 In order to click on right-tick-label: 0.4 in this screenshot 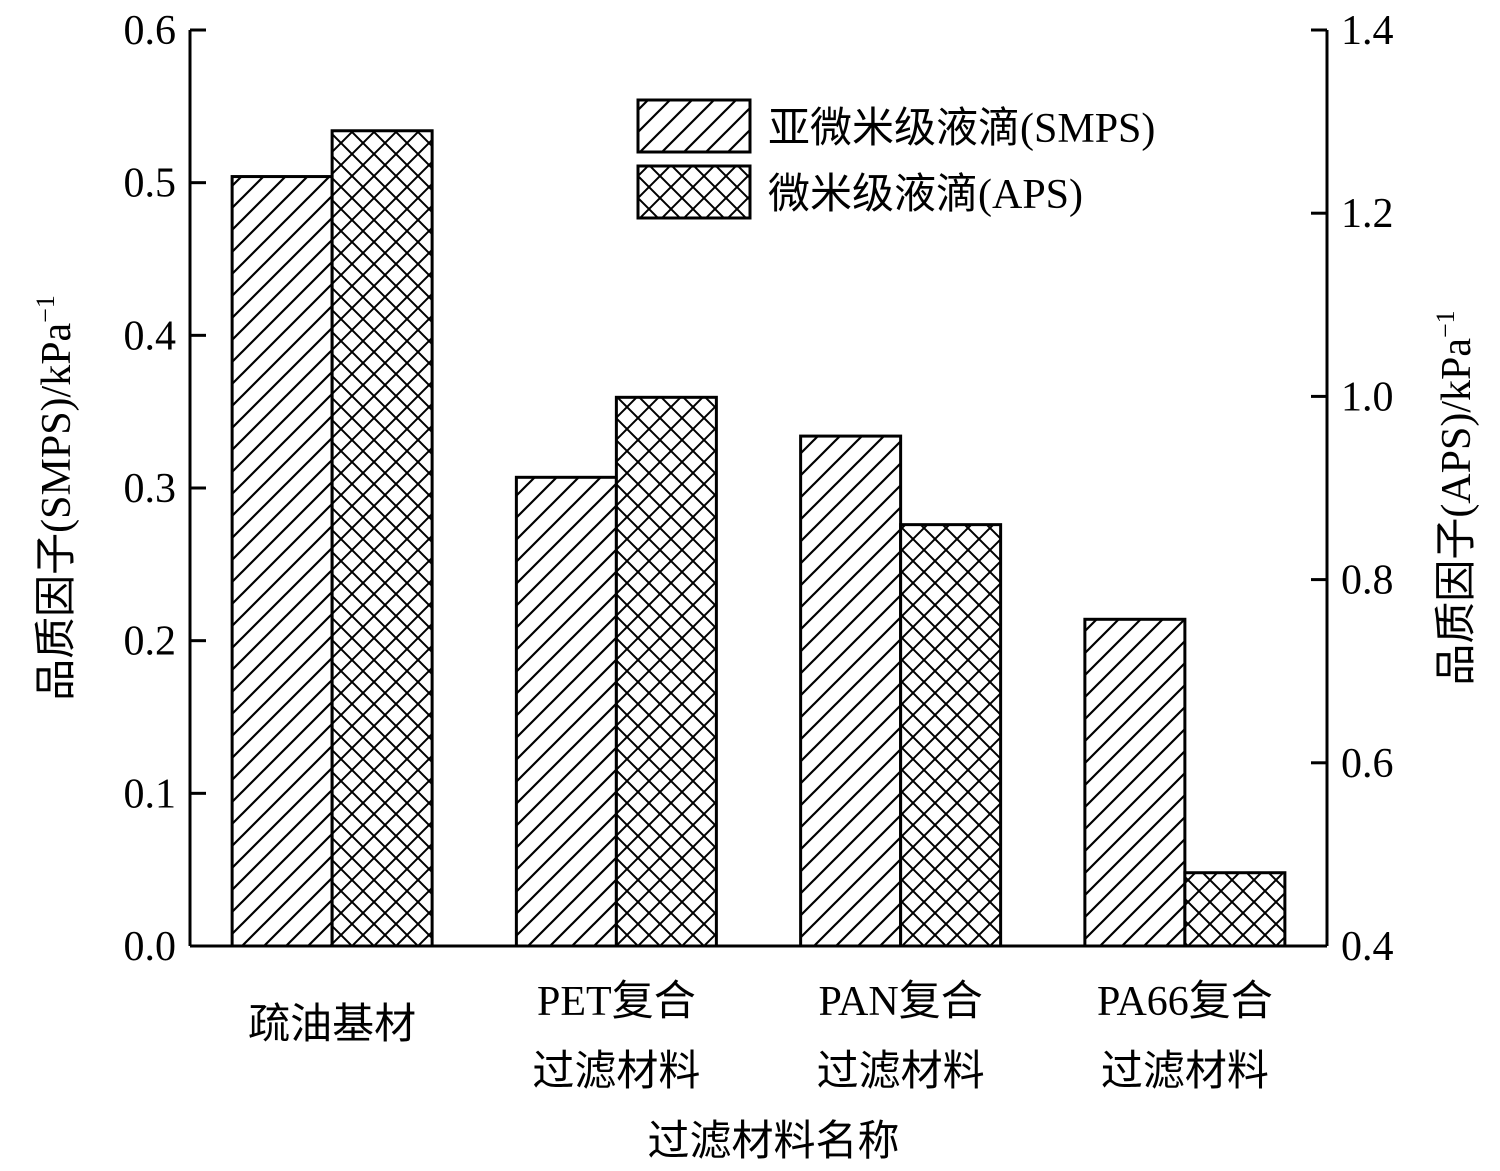, I will do `click(1367, 947)`.